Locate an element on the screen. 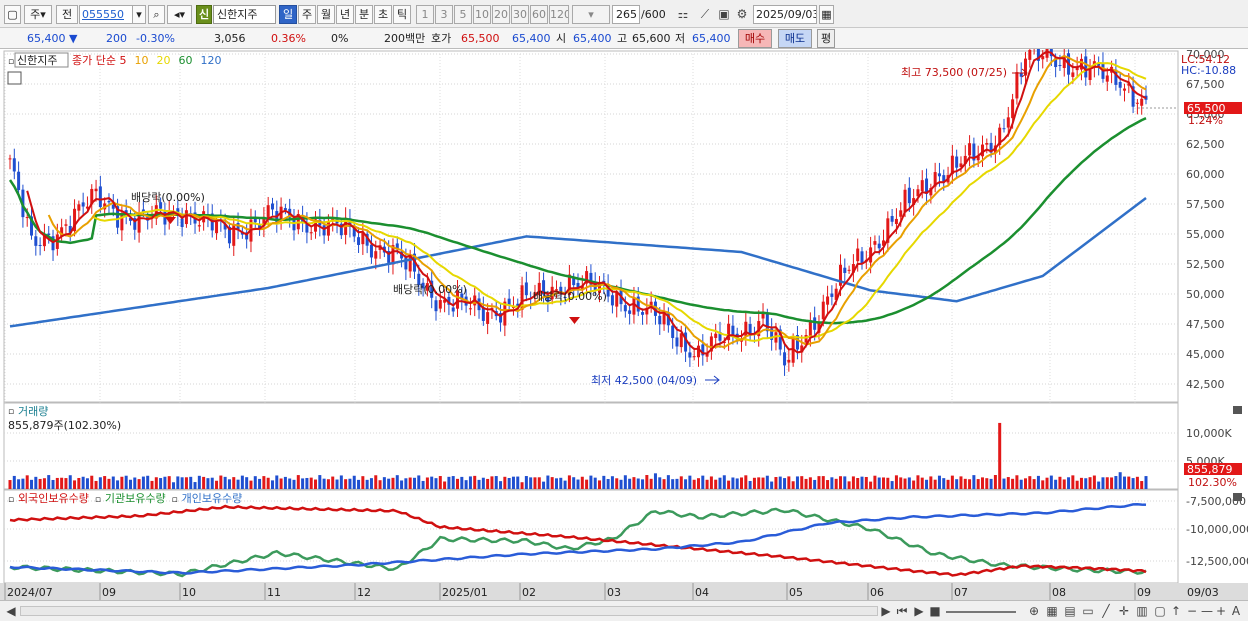  arrow-up-icon: ↑ is located at coordinates (1176, 611).